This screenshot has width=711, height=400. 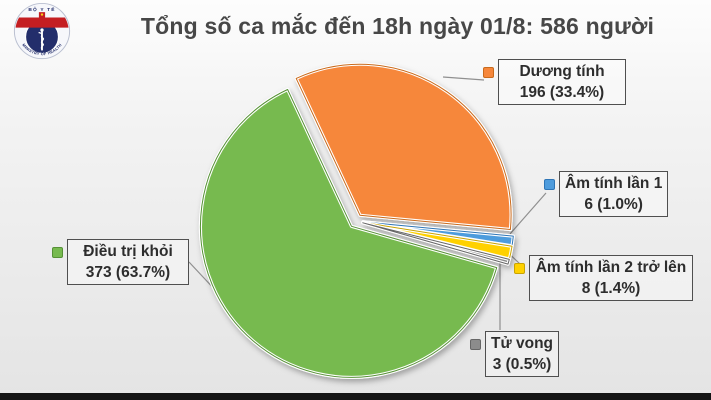 I want to click on logo-red-band, so click(x=42, y=22).